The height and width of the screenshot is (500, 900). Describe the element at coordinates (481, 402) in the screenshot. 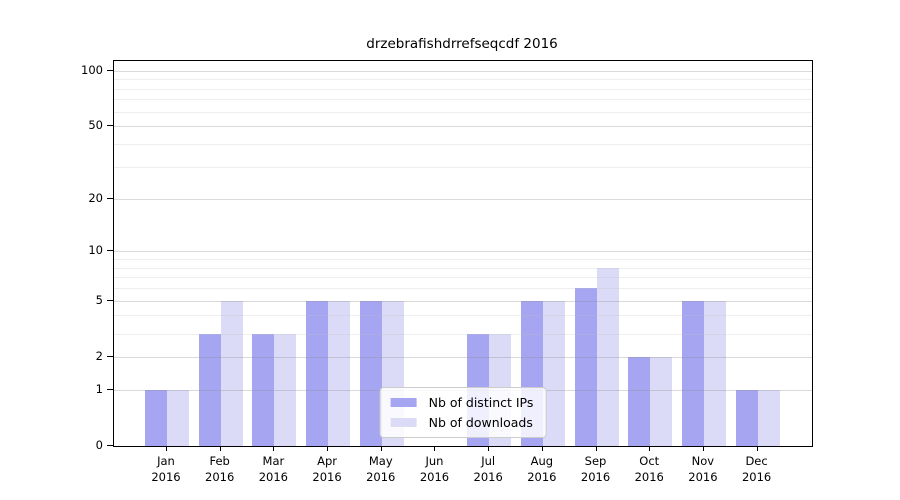

I see `legend-label: Nb of distinct IPs` at that location.